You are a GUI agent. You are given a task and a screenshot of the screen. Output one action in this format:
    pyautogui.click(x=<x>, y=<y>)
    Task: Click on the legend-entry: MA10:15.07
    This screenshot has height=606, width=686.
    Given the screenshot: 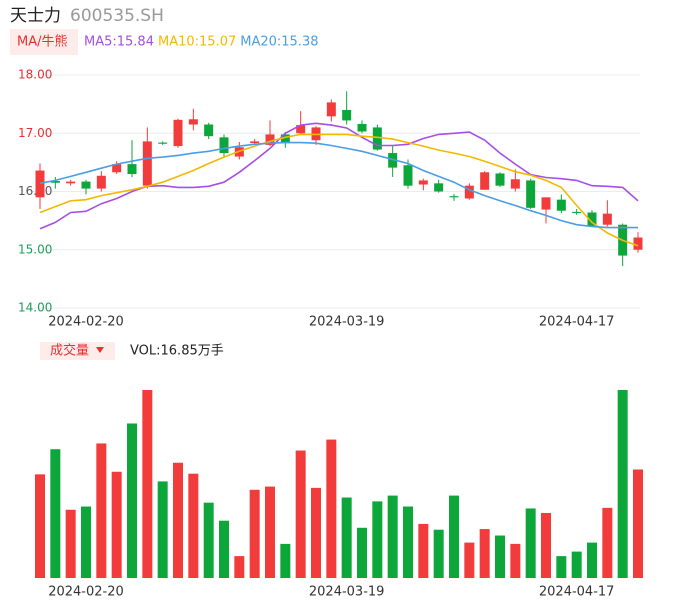 What is the action you would take?
    pyautogui.click(x=197, y=42)
    